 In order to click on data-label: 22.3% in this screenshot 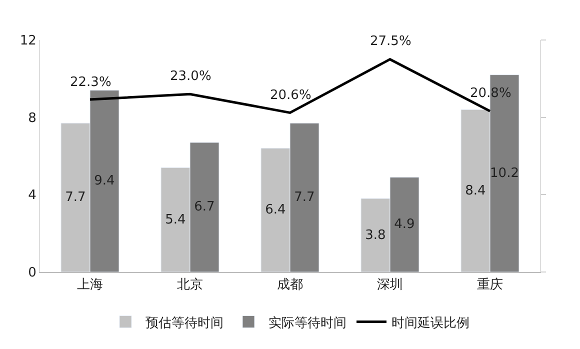, I will do `click(91, 82)`.